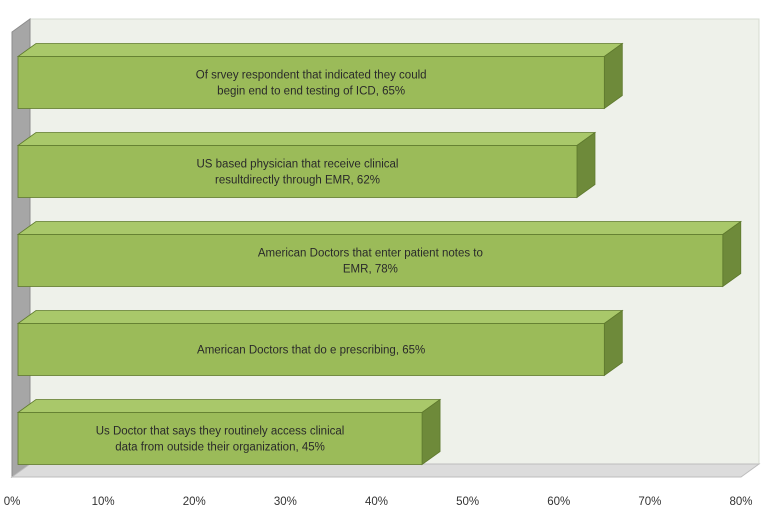 The image size is (779, 514). I want to click on x-tick-label: 30%, so click(285, 502).